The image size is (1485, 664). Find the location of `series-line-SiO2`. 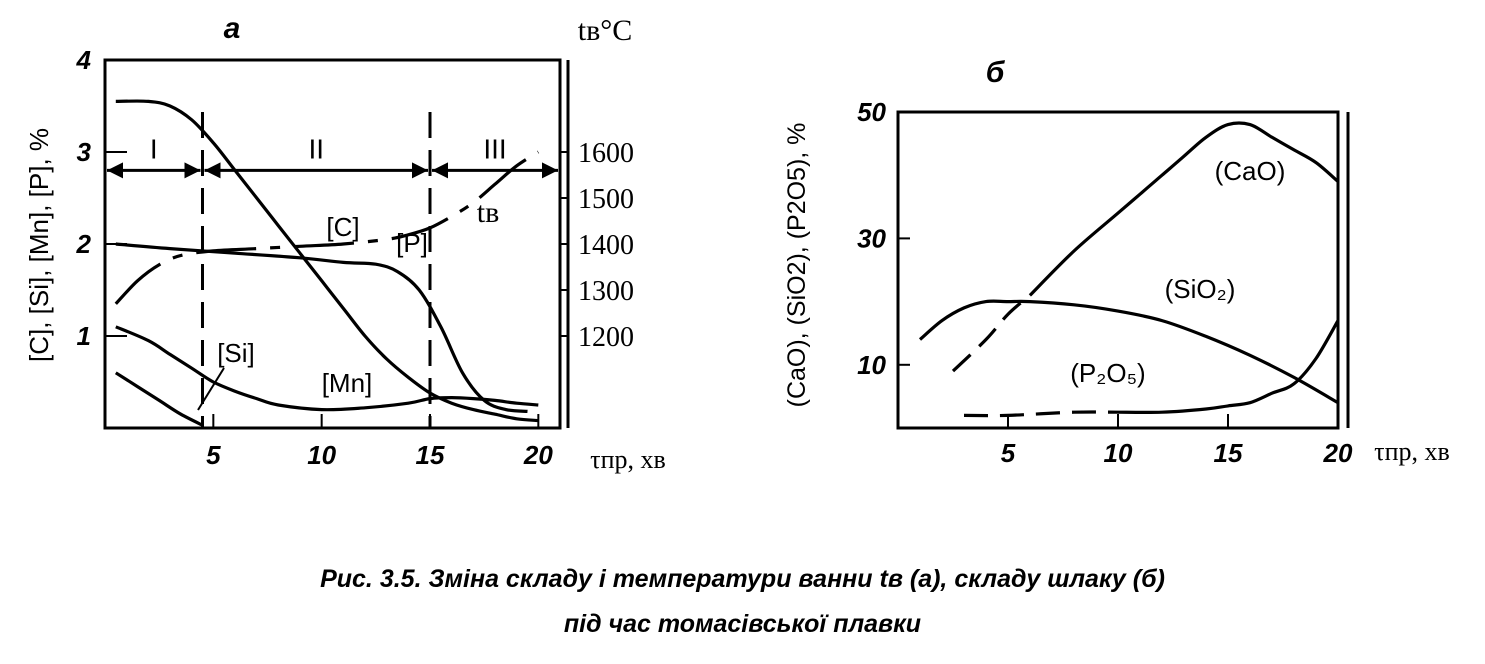

series-line-SiO2 is located at coordinates (1128, 352).